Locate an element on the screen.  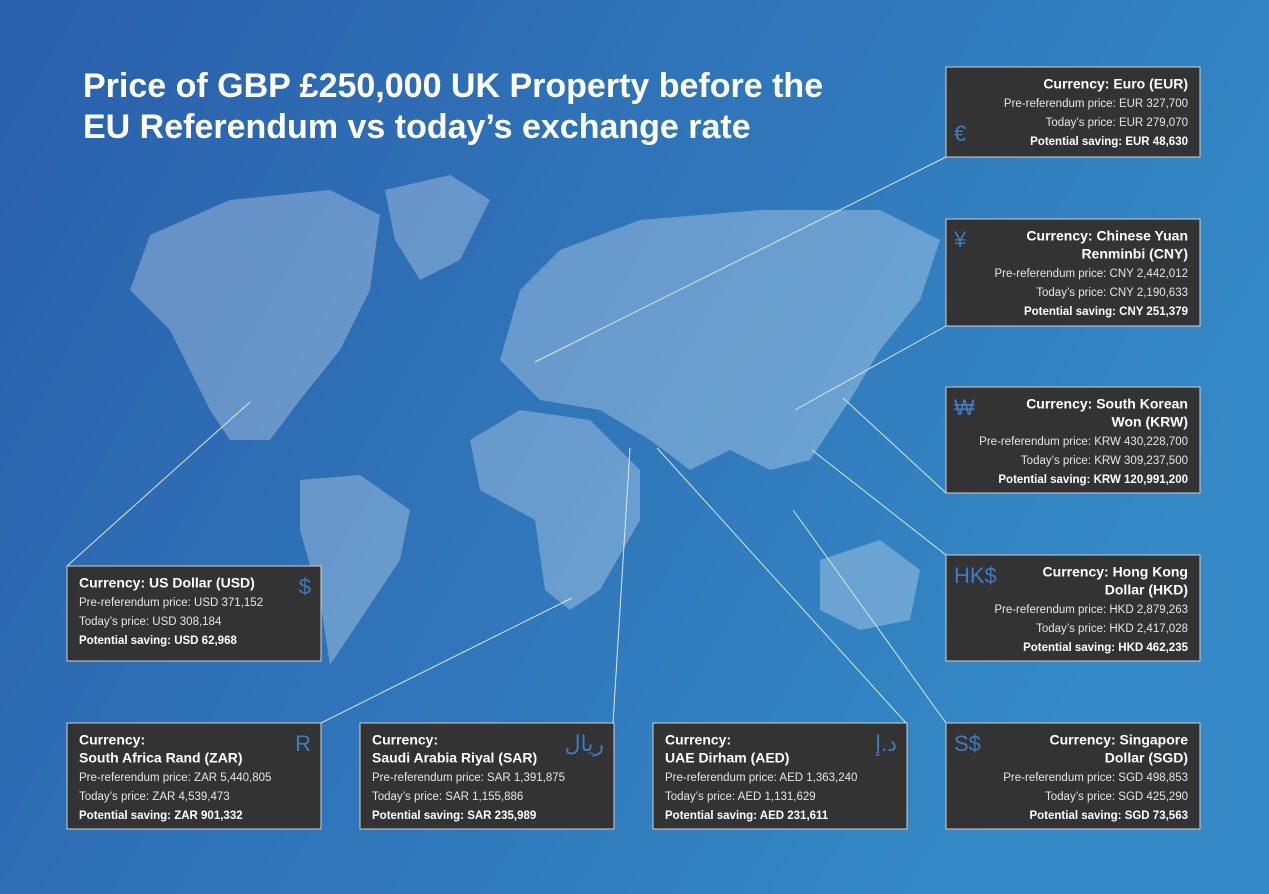
todays-price: Today’s price: ZAR 4,539,473 is located at coordinates (154, 797).